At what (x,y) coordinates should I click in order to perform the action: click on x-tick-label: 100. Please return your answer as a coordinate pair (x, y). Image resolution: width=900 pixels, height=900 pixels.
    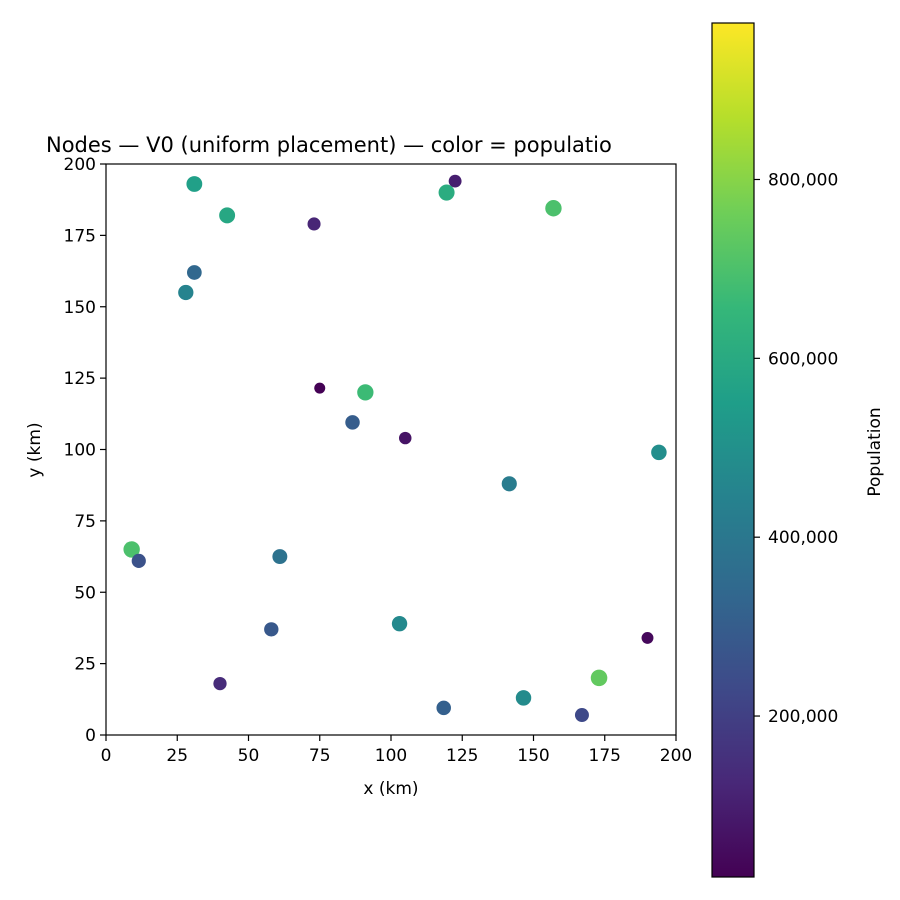
    Looking at the image, I should click on (391, 756).